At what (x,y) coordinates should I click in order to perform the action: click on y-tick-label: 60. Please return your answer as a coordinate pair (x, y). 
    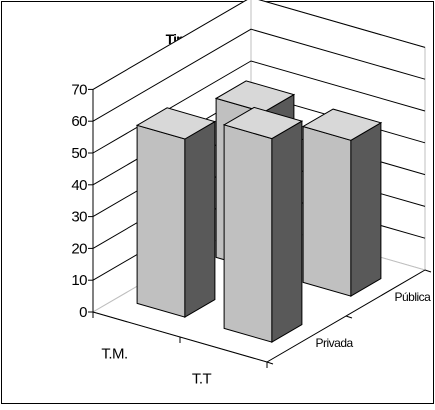
    Looking at the image, I should click on (79, 121).